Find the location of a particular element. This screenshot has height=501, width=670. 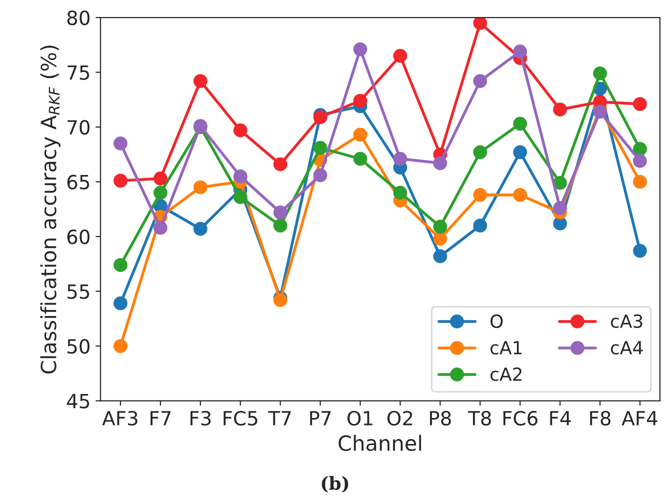

y-tick-label: 45 is located at coordinates (78, 401).